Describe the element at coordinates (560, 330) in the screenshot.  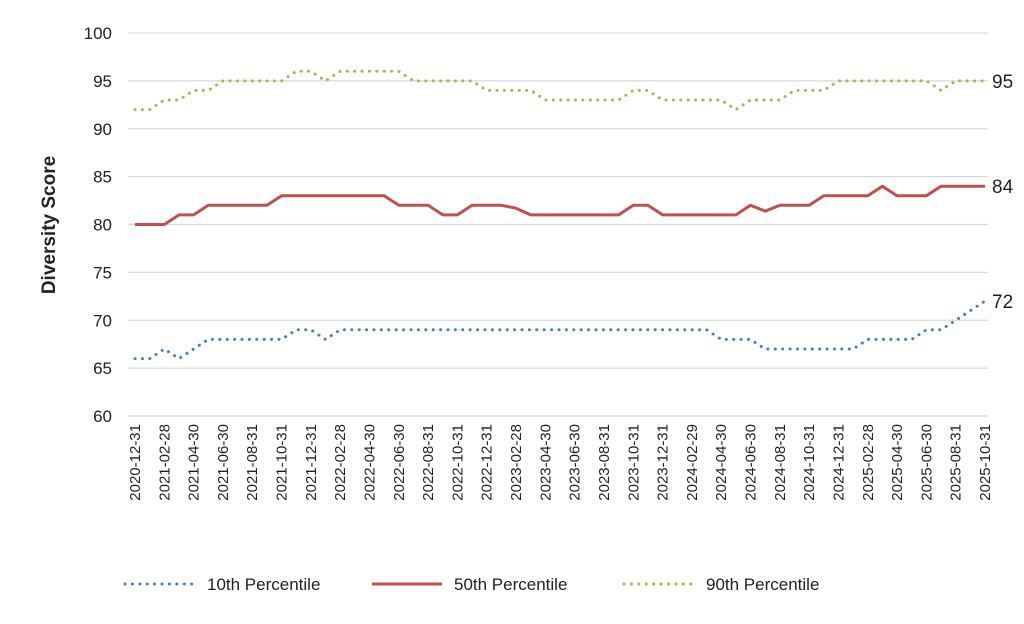
I see `series-line-10th-percentile` at that location.